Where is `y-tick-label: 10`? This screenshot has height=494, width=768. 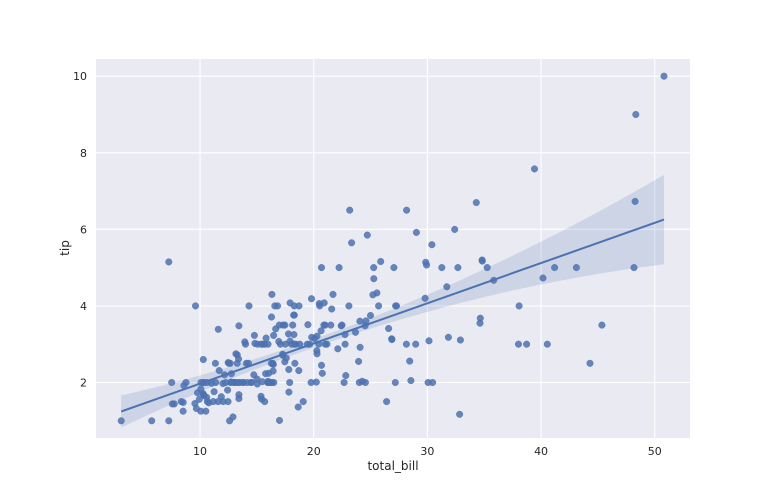
y-tick-label: 10 is located at coordinates (80, 76).